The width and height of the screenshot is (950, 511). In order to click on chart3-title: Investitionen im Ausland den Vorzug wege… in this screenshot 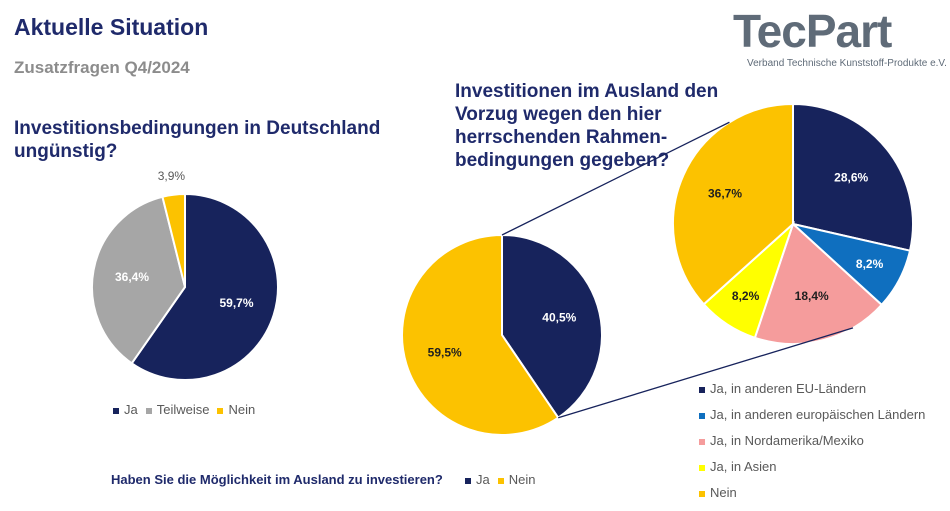, I will do `click(587, 126)`.